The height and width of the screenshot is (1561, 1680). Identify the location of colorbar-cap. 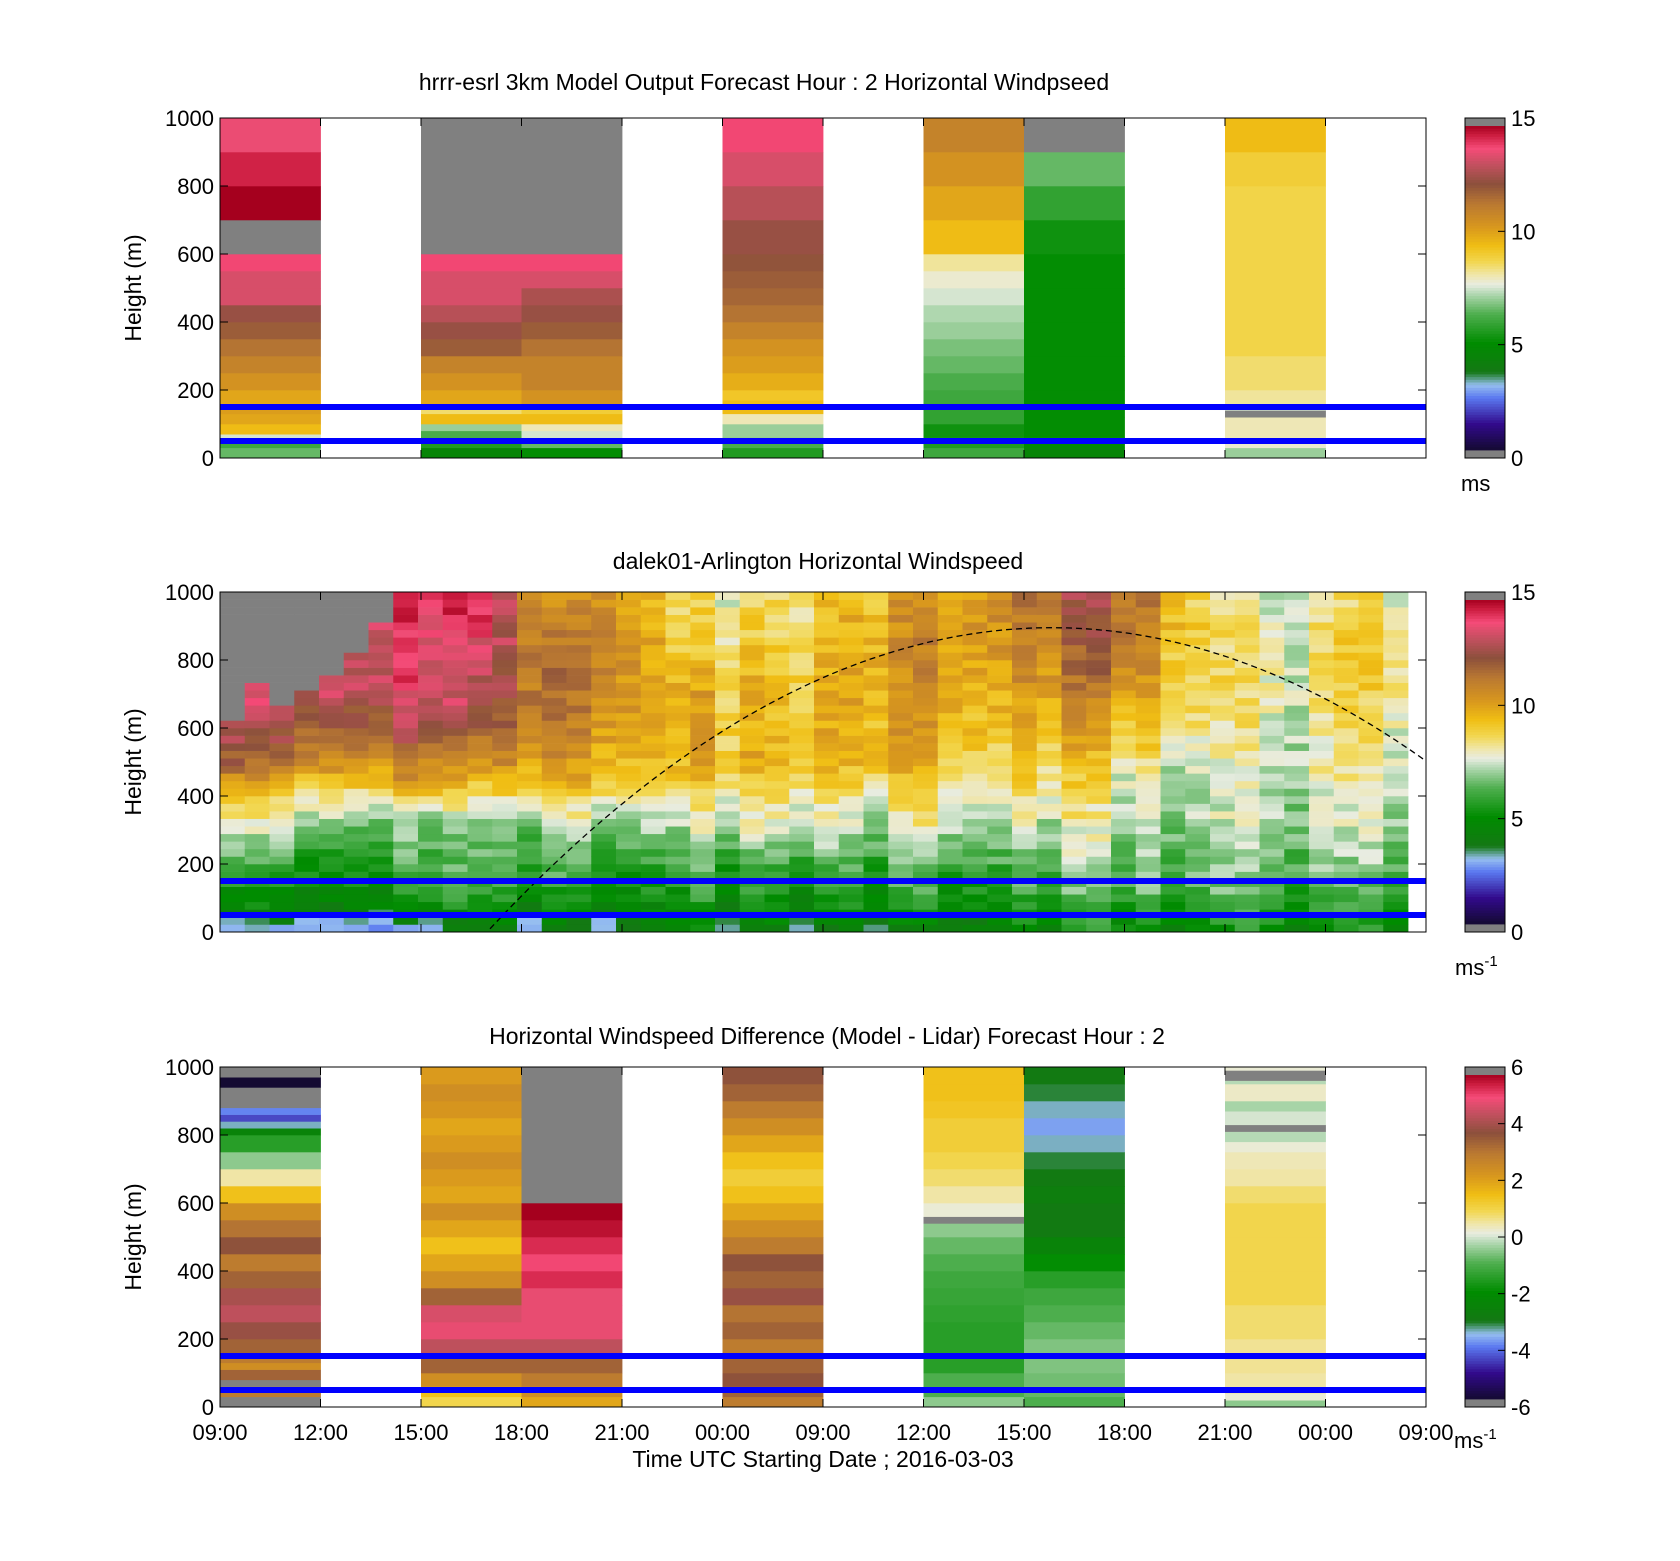
(1485, 1071).